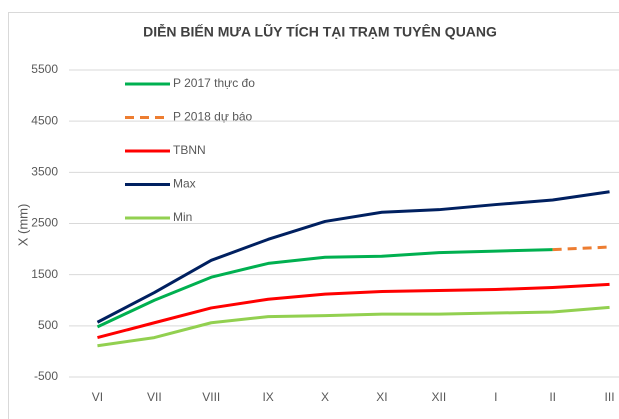 Image resolution: width=619 pixels, height=419 pixels. I want to click on legend-label: P 2018 dự báo, so click(213, 117).